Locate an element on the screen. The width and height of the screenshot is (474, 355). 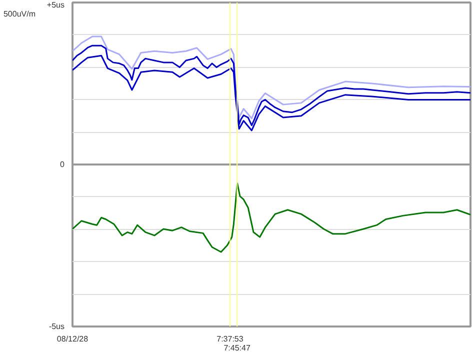
text: 500uV/m is located at coordinates (19, 13).